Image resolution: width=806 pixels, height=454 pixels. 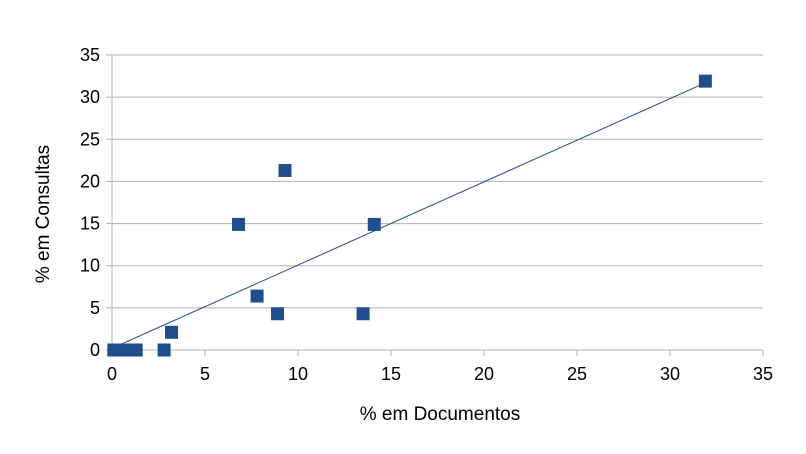 What do you see at coordinates (90, 224) in the screenshot?
I see `y-tick-label-15: 15` at bounding box center [90, 224].